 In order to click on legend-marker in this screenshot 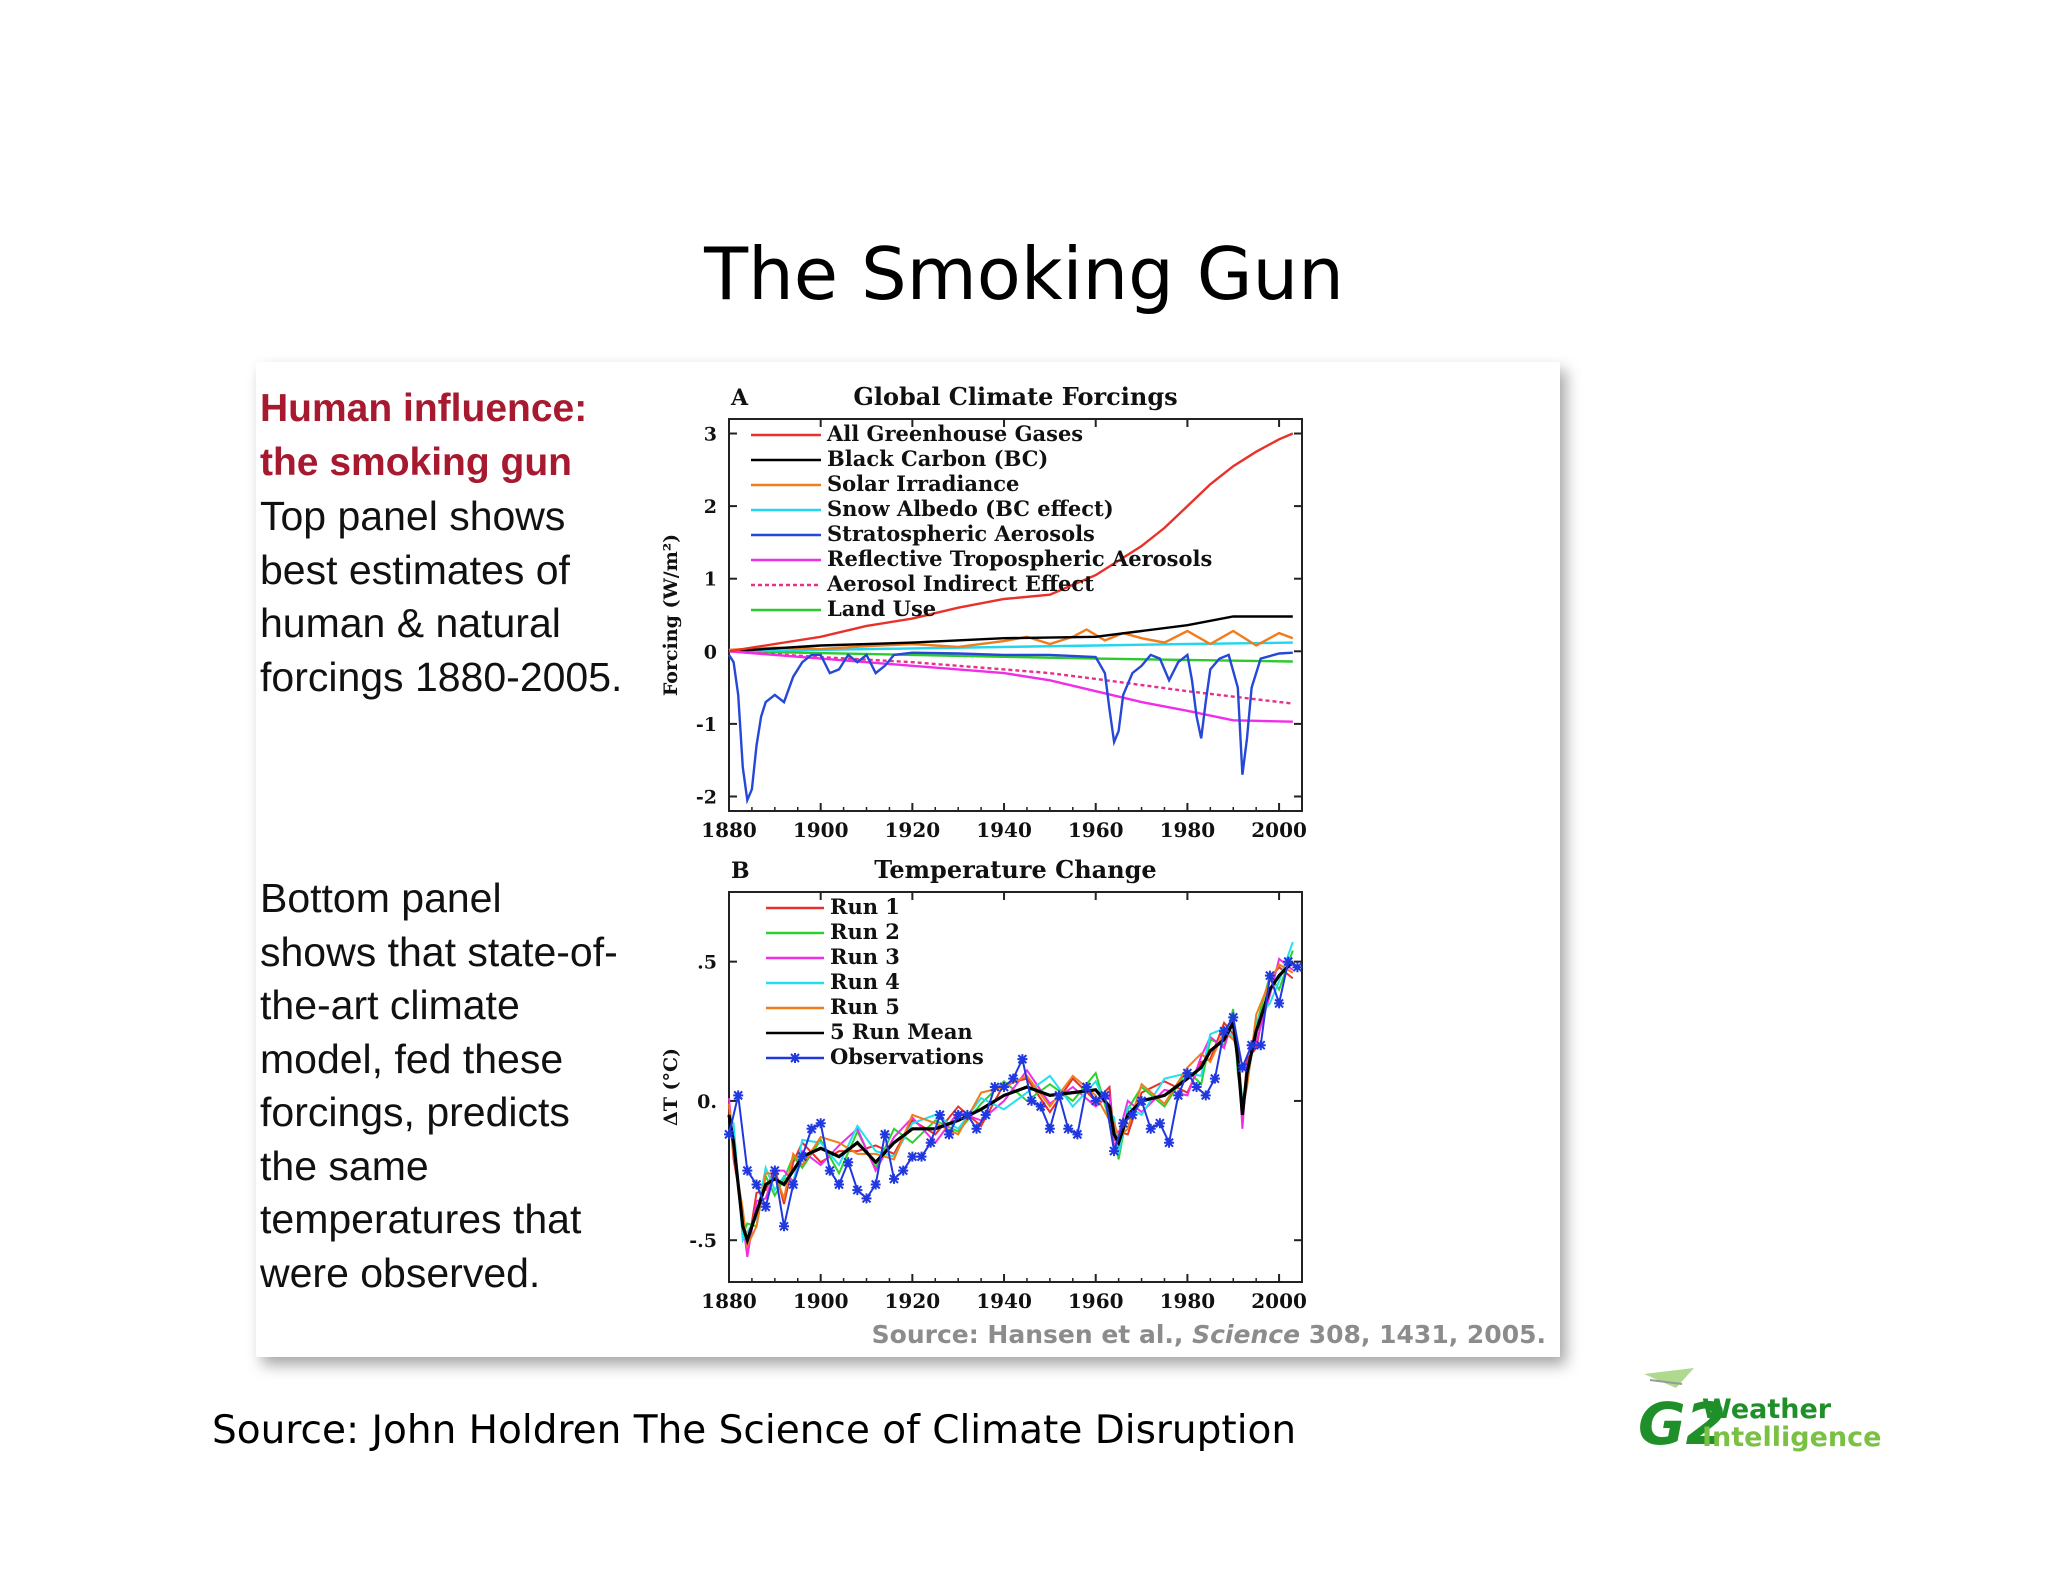, I will do `click(795, 1058)`.